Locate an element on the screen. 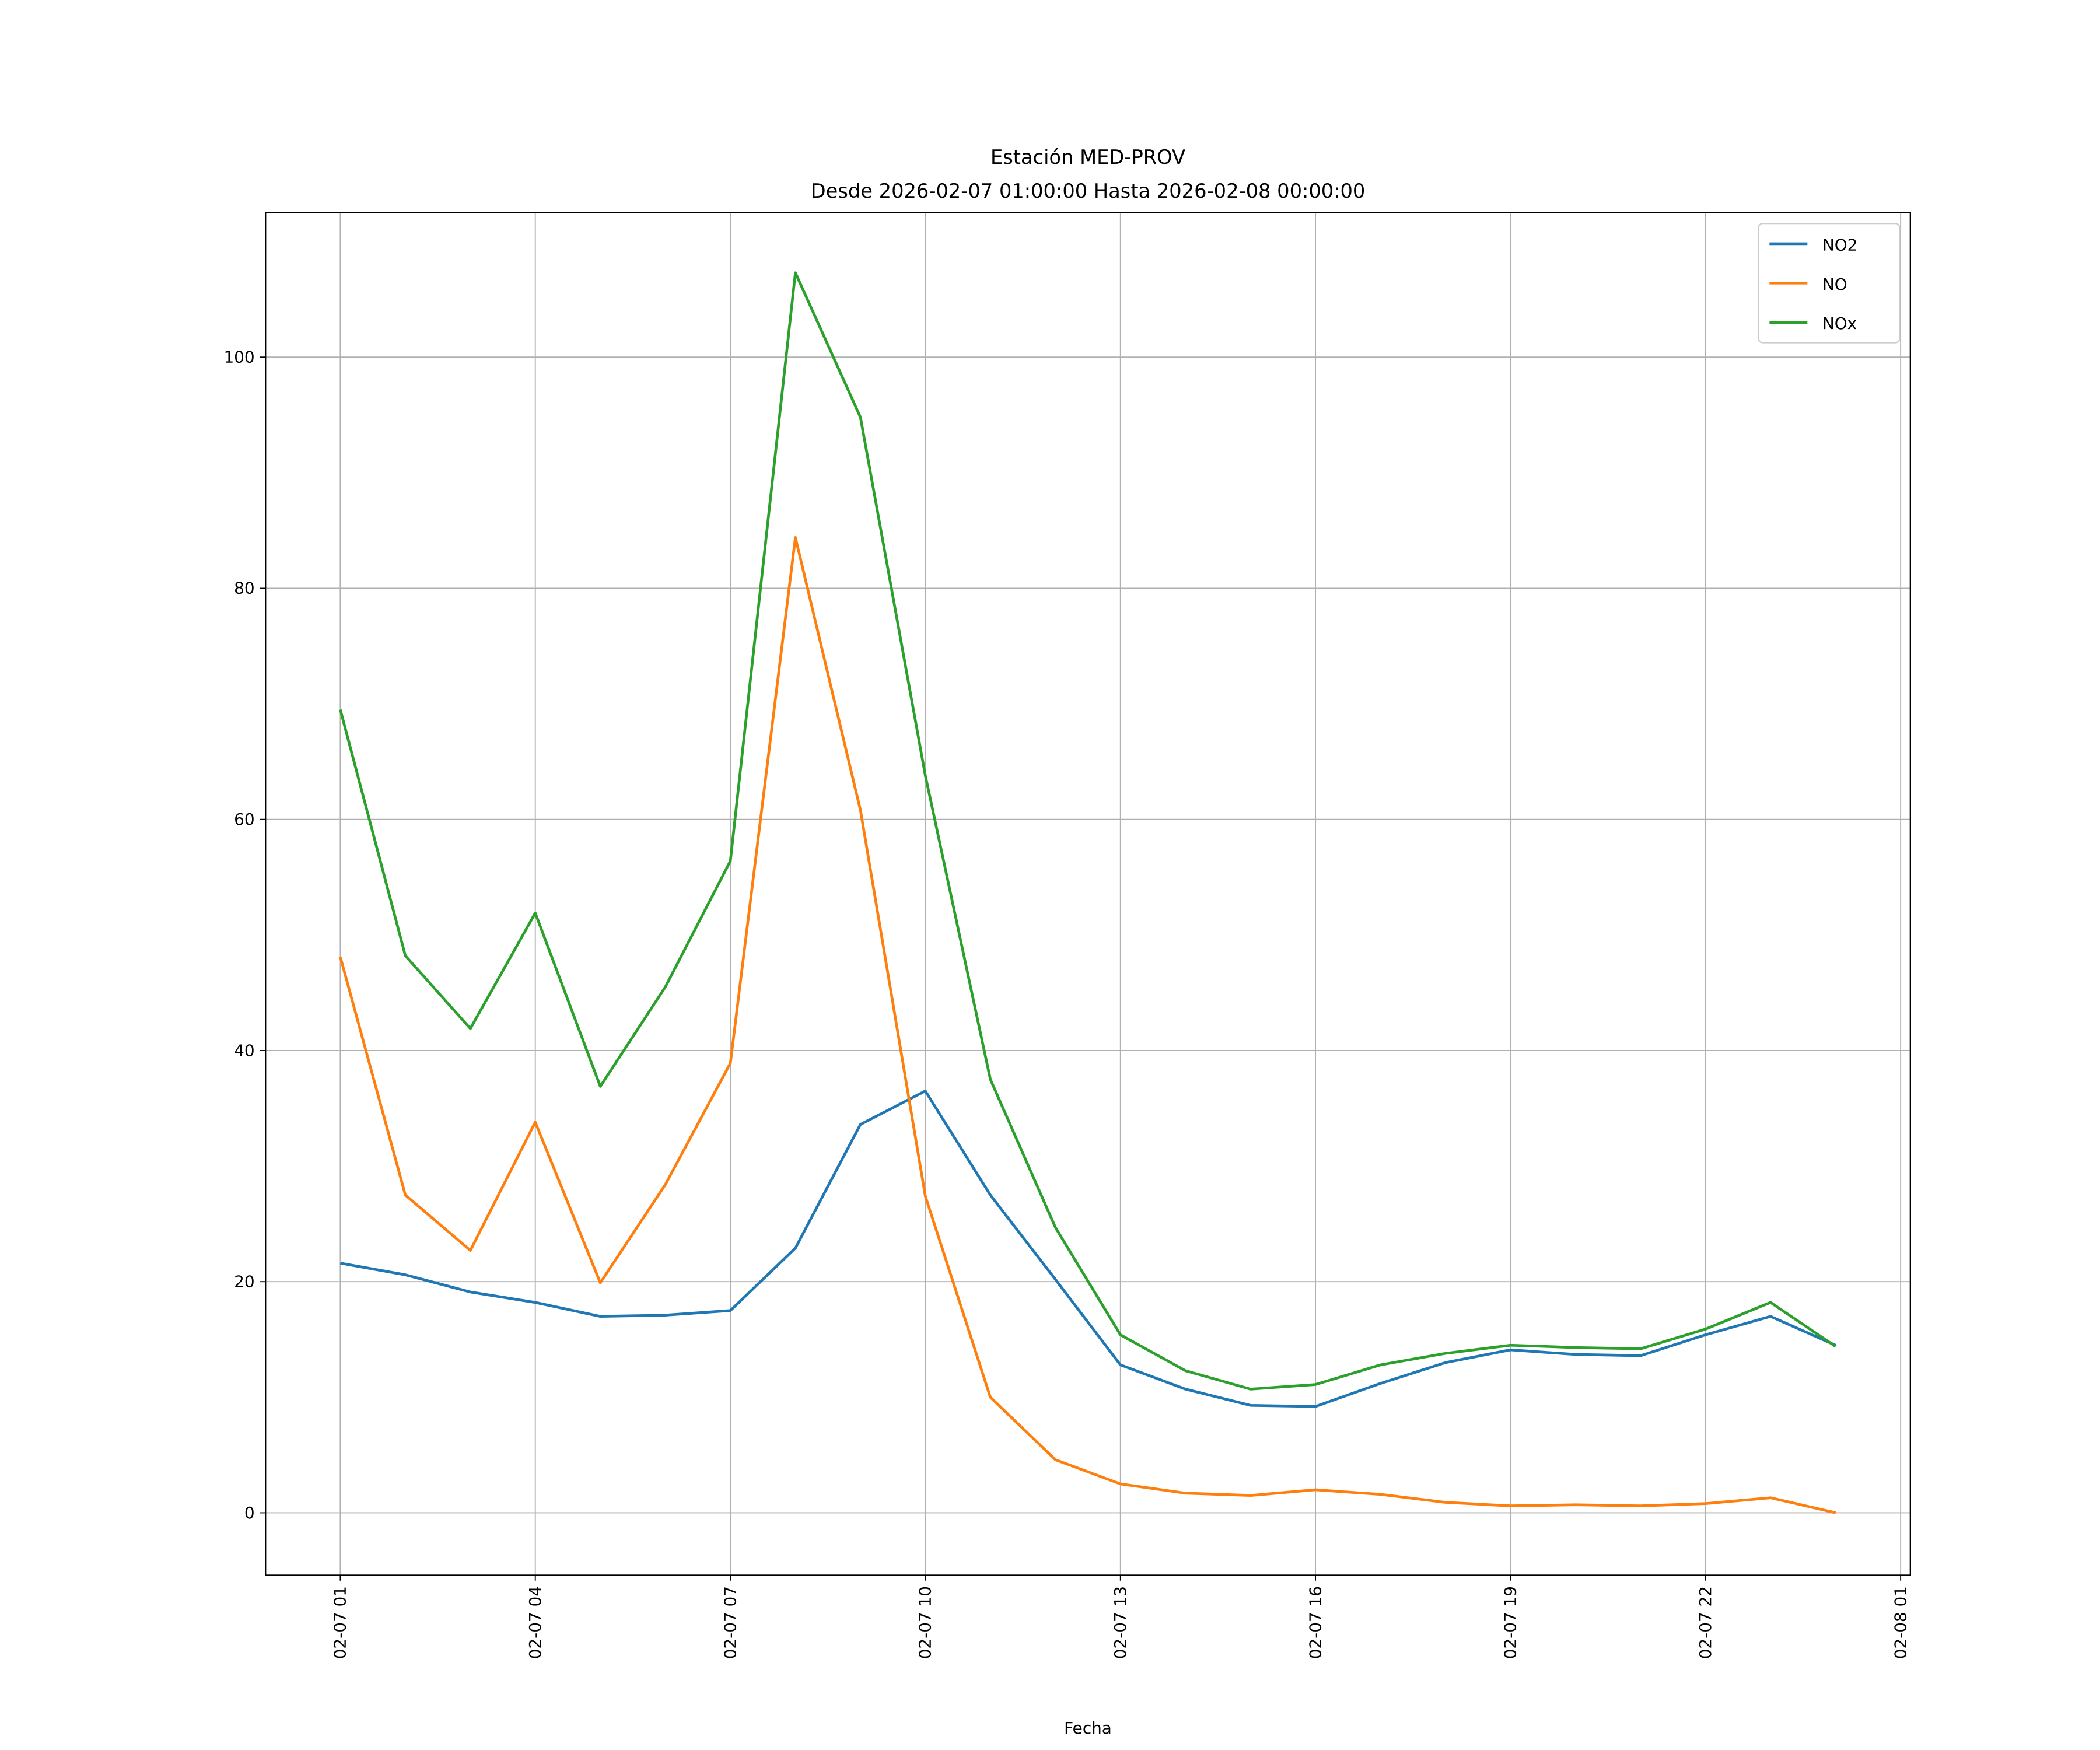  legend: NO2 NO NOx is located at coordinates (1829, 283).